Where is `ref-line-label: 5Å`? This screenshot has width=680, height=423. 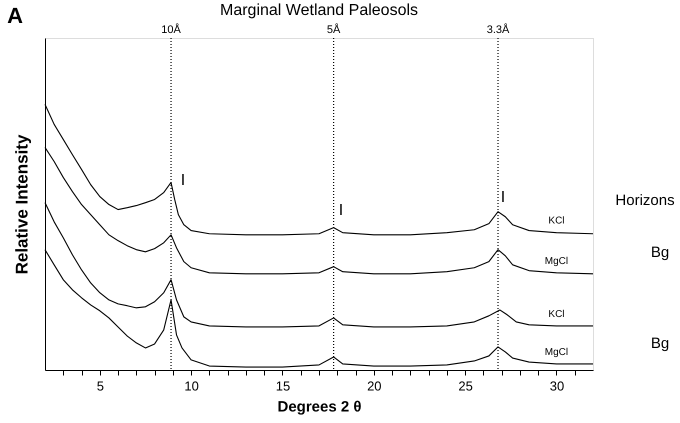 ref-line-label: 5Å is located at coordinates (333, 29).